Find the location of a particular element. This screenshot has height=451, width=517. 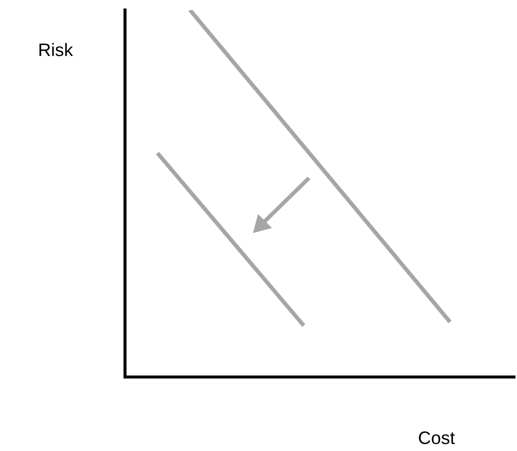

x-axis-title: Cost is located at coordinates (437, 438).